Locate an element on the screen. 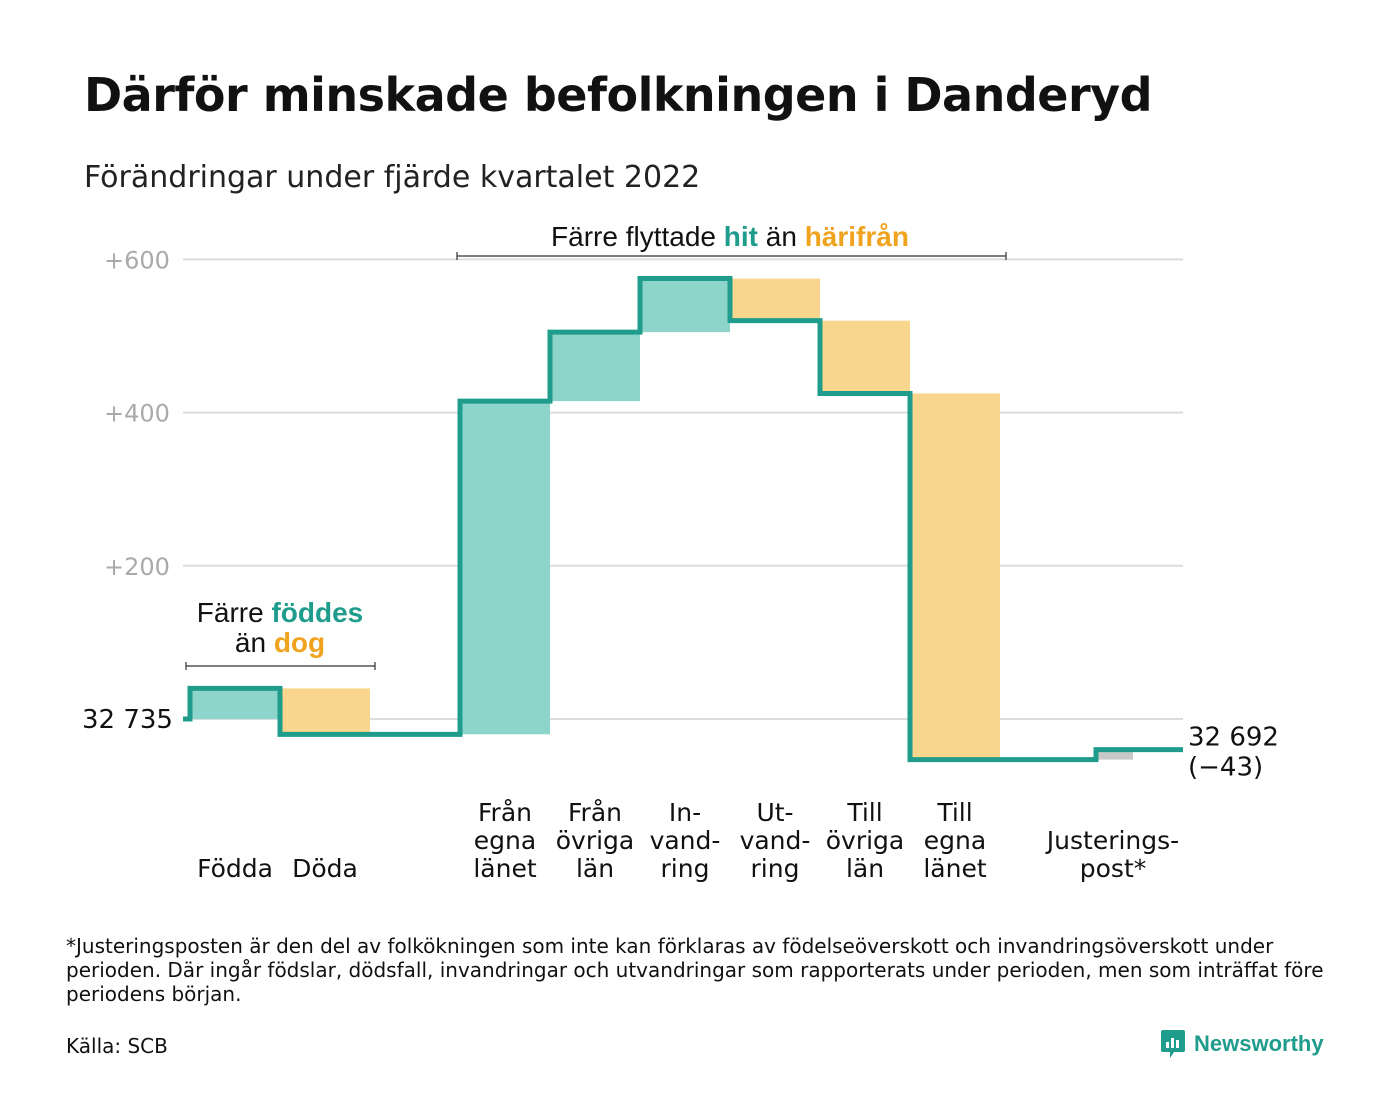 This screenshot has width=1400, height=1120. end-value-label: 32 692 is located at coordinates (1233, 738).